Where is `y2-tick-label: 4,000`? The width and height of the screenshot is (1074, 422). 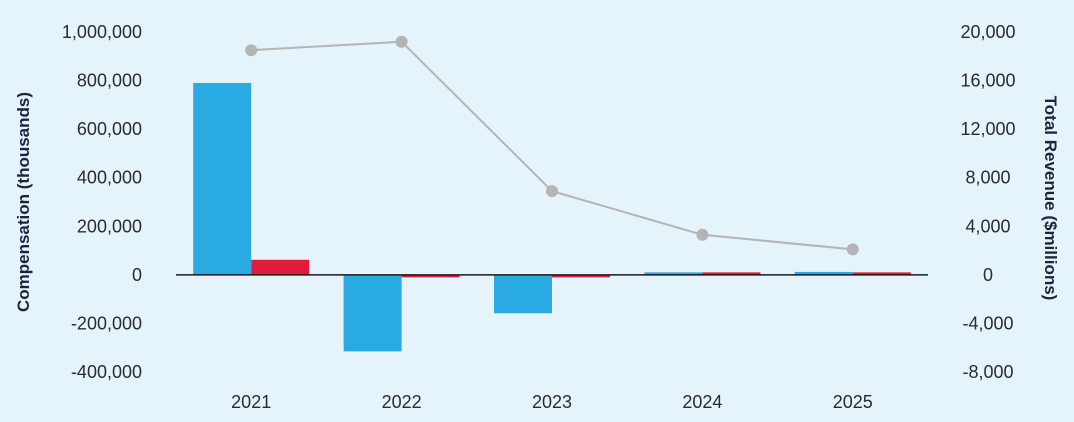
y2-tick-label: 4,000 is located at coordinates (987, 226).